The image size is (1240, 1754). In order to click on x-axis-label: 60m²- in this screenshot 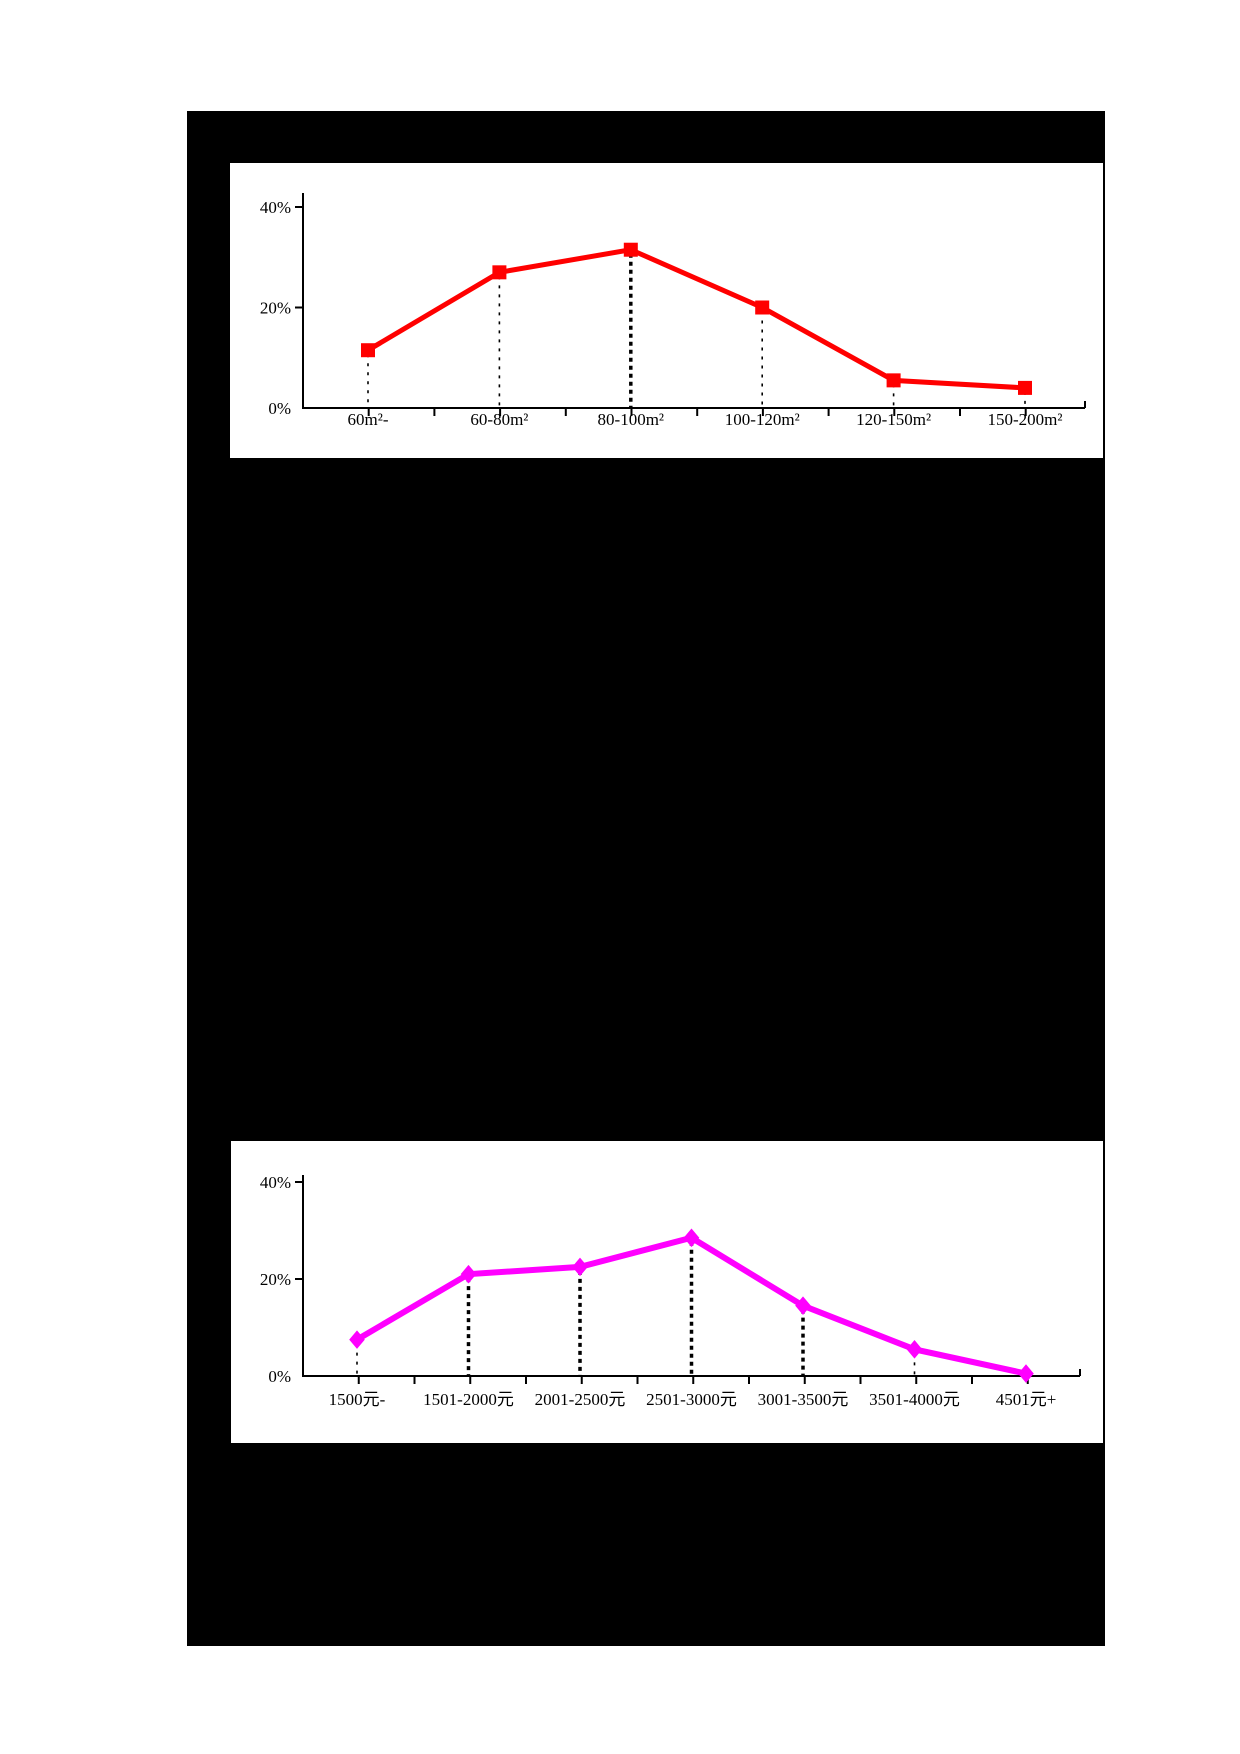, I will do `click(368, 419)`.